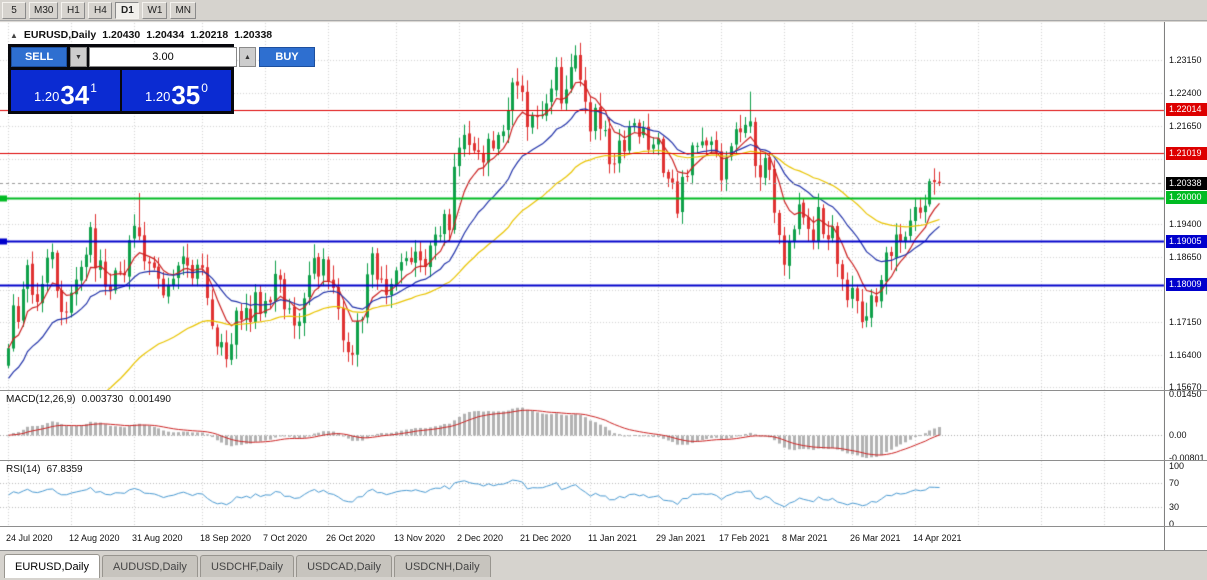 Image resolution: width=1207 pixels, height=580 pixels. Describe the element at coordinates (603, 10) in the screenshot. I see `timeframe-toolbar: 5 M30 H1 H4 D1 W1 MN` at that location.